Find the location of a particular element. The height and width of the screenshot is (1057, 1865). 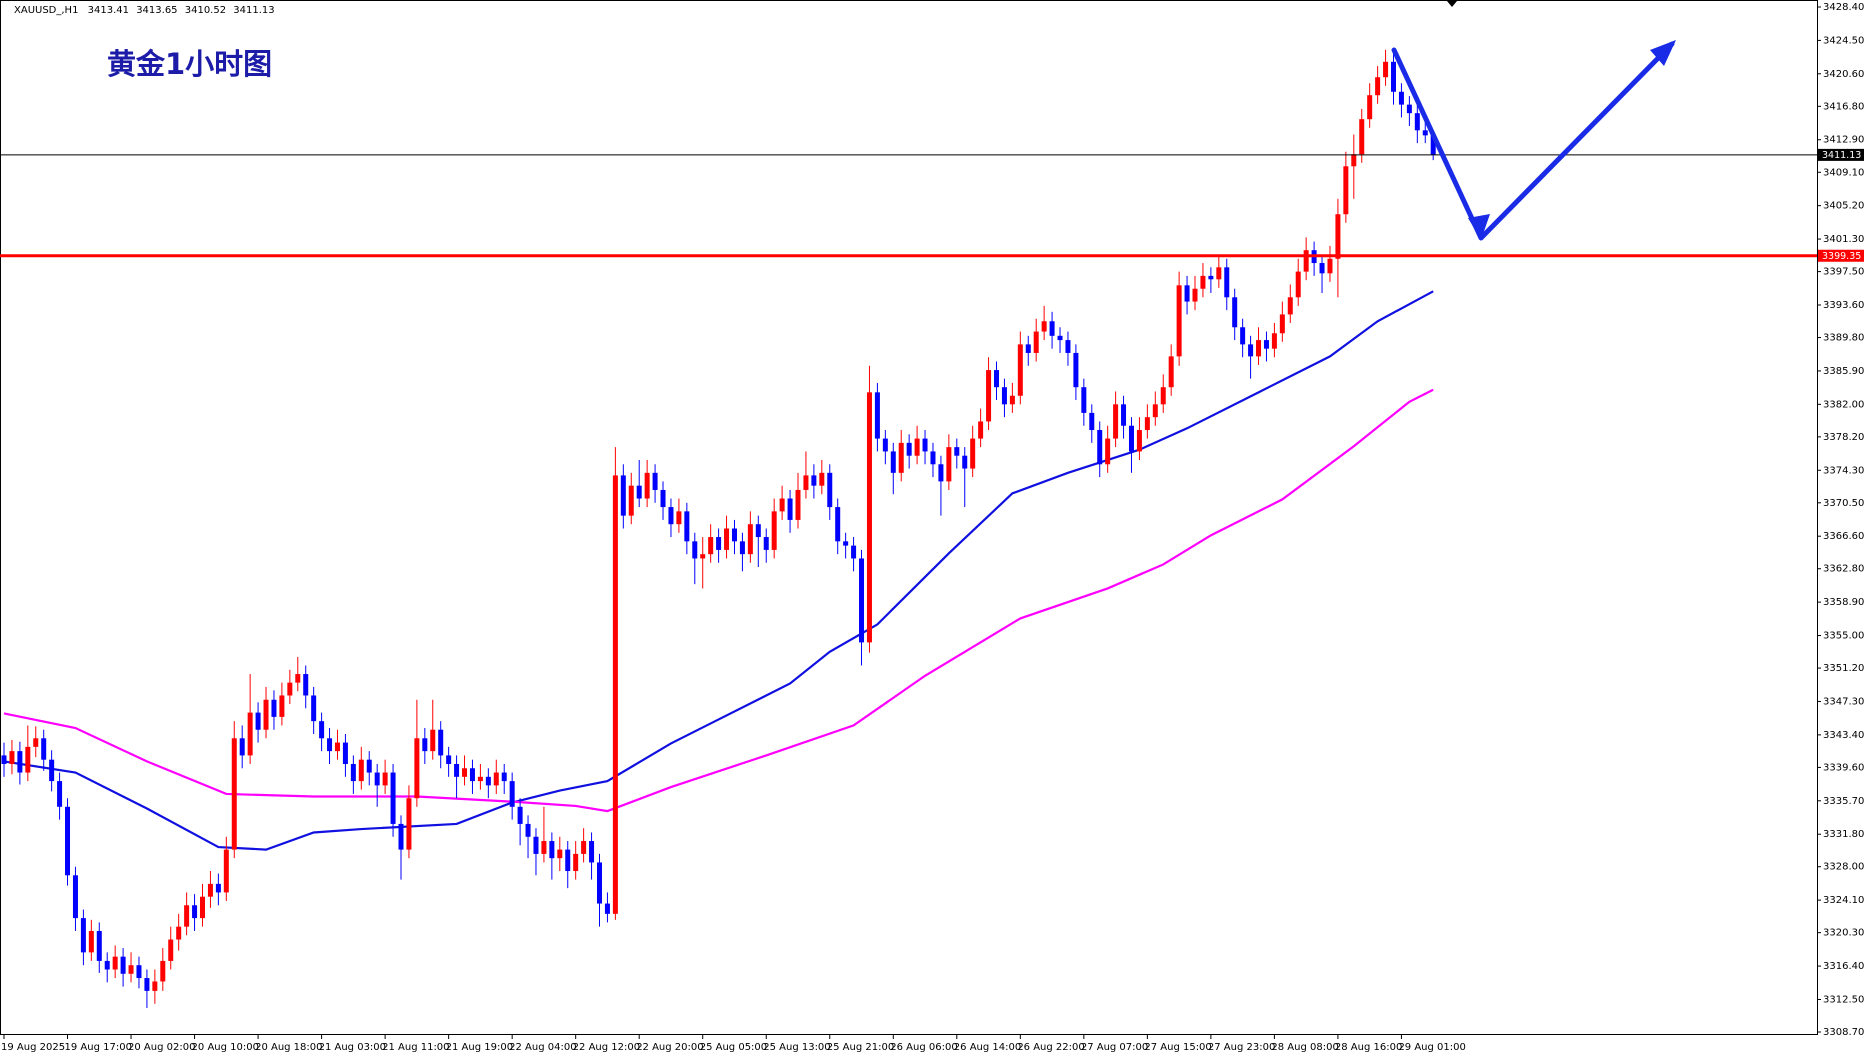

high: 3413.65 is located at coordinates (156, 10).